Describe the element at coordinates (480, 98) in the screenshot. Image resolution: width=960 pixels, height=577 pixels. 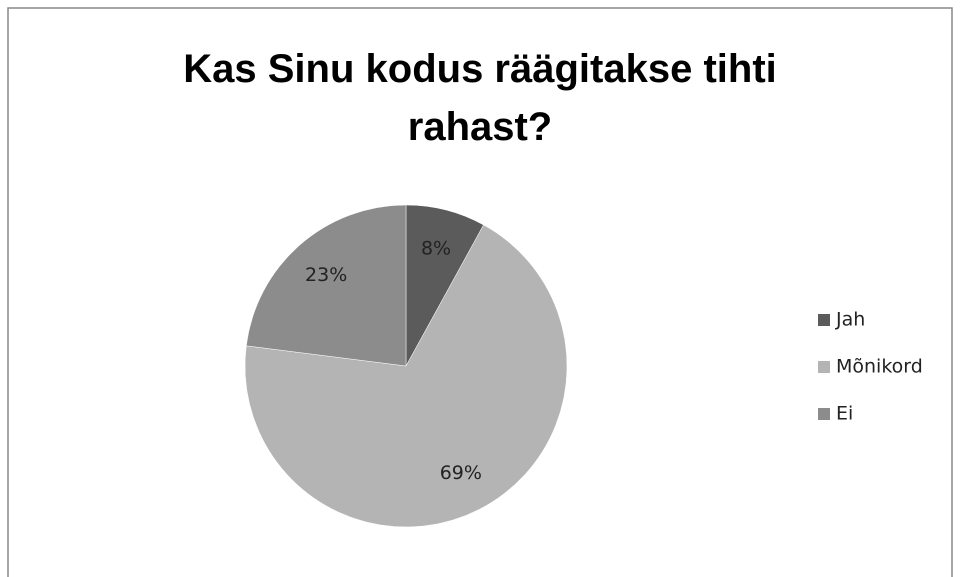
I see `chart-title: Kas Sinu kodus räägitakse tihti rahast?` at that location.